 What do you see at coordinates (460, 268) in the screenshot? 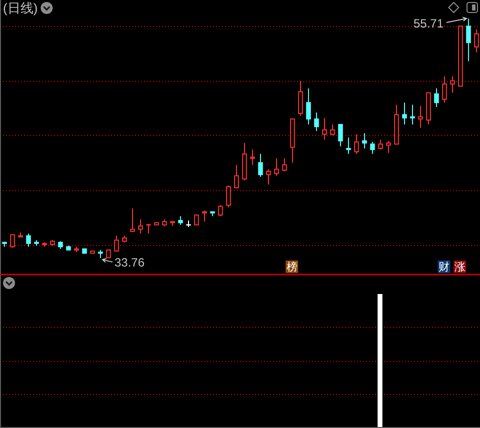
I see `annotation: 涨` at bounding box center [460, 268].